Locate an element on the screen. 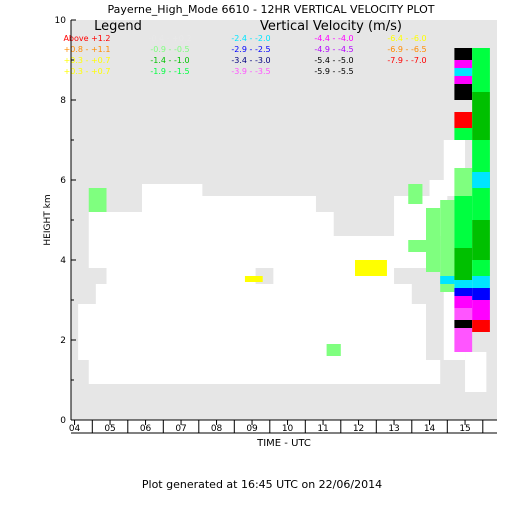 Image resolution: width=512 pixels, height=512 pixels. x-tick-label: 14 is located at coordinates (430, 429).